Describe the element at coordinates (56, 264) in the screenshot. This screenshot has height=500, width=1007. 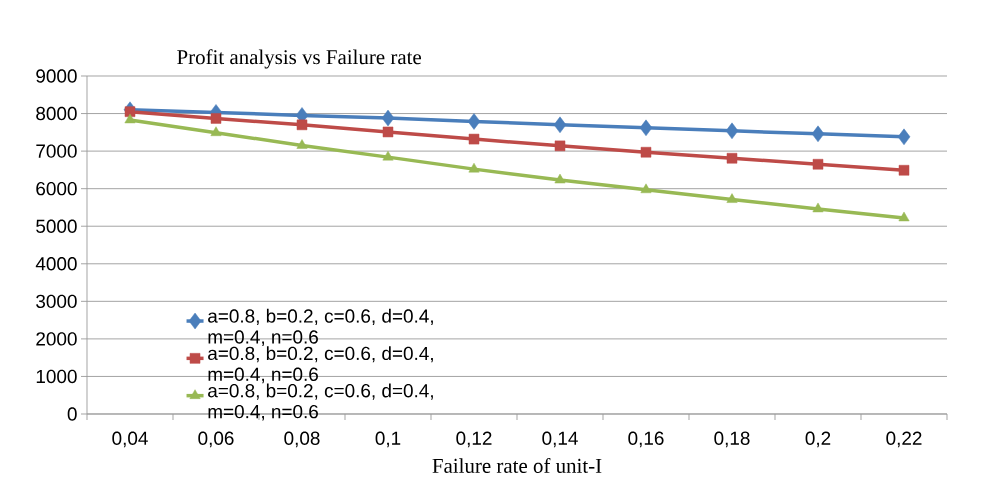
I see `y-tick-label: 4000` at that location.